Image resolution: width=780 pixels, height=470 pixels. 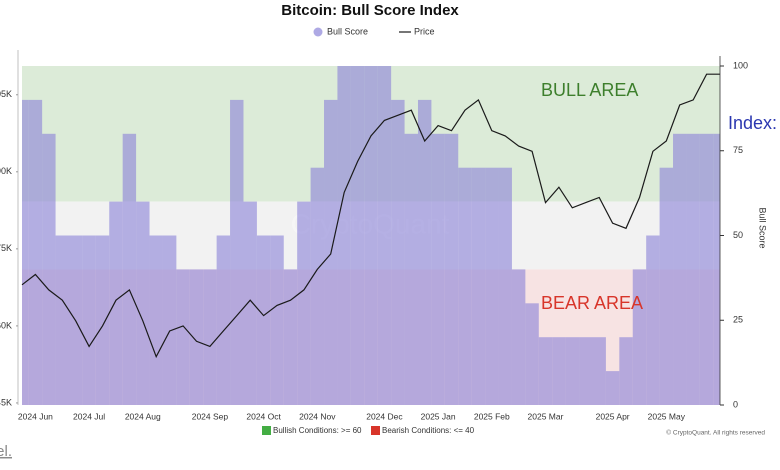 What do you see at coordinates (715, 433) in the screenshot?
I see `copyright: © CryptoQuant. All rights reserved` at bounding box center [715, 433].